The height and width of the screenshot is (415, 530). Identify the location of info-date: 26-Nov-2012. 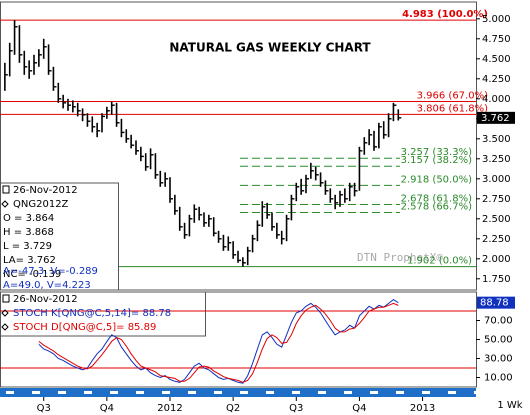
(45, 190).